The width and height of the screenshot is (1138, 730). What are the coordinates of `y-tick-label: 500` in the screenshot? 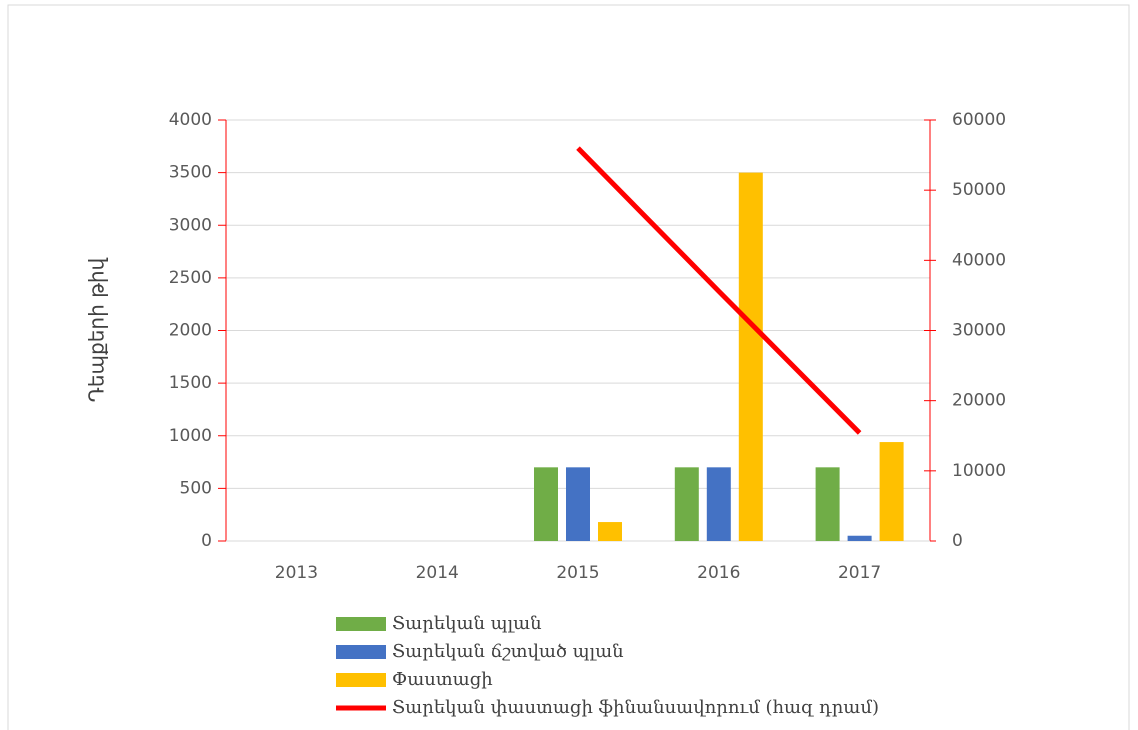 It's located at (196, 488).